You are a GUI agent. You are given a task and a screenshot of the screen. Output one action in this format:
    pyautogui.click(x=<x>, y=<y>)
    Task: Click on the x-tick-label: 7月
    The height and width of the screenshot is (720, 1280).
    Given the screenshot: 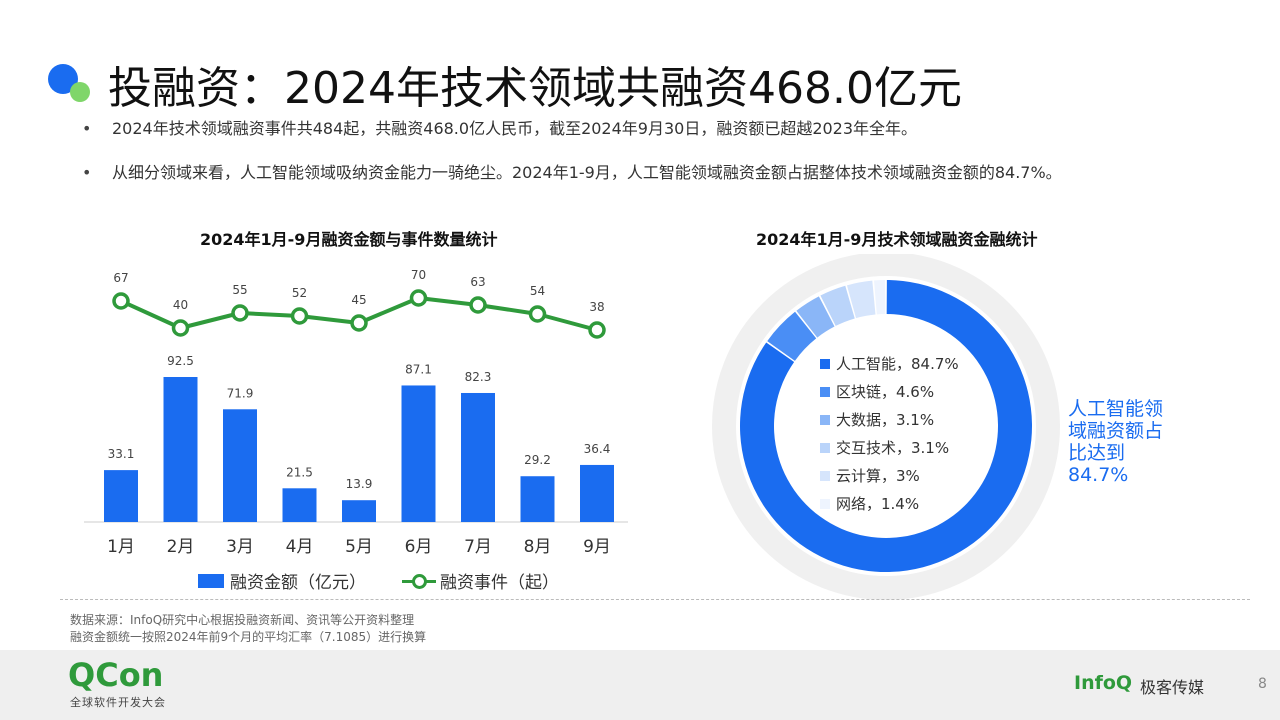 What is the action you would take?
    pyautogui.click(x=478, y=547)
    